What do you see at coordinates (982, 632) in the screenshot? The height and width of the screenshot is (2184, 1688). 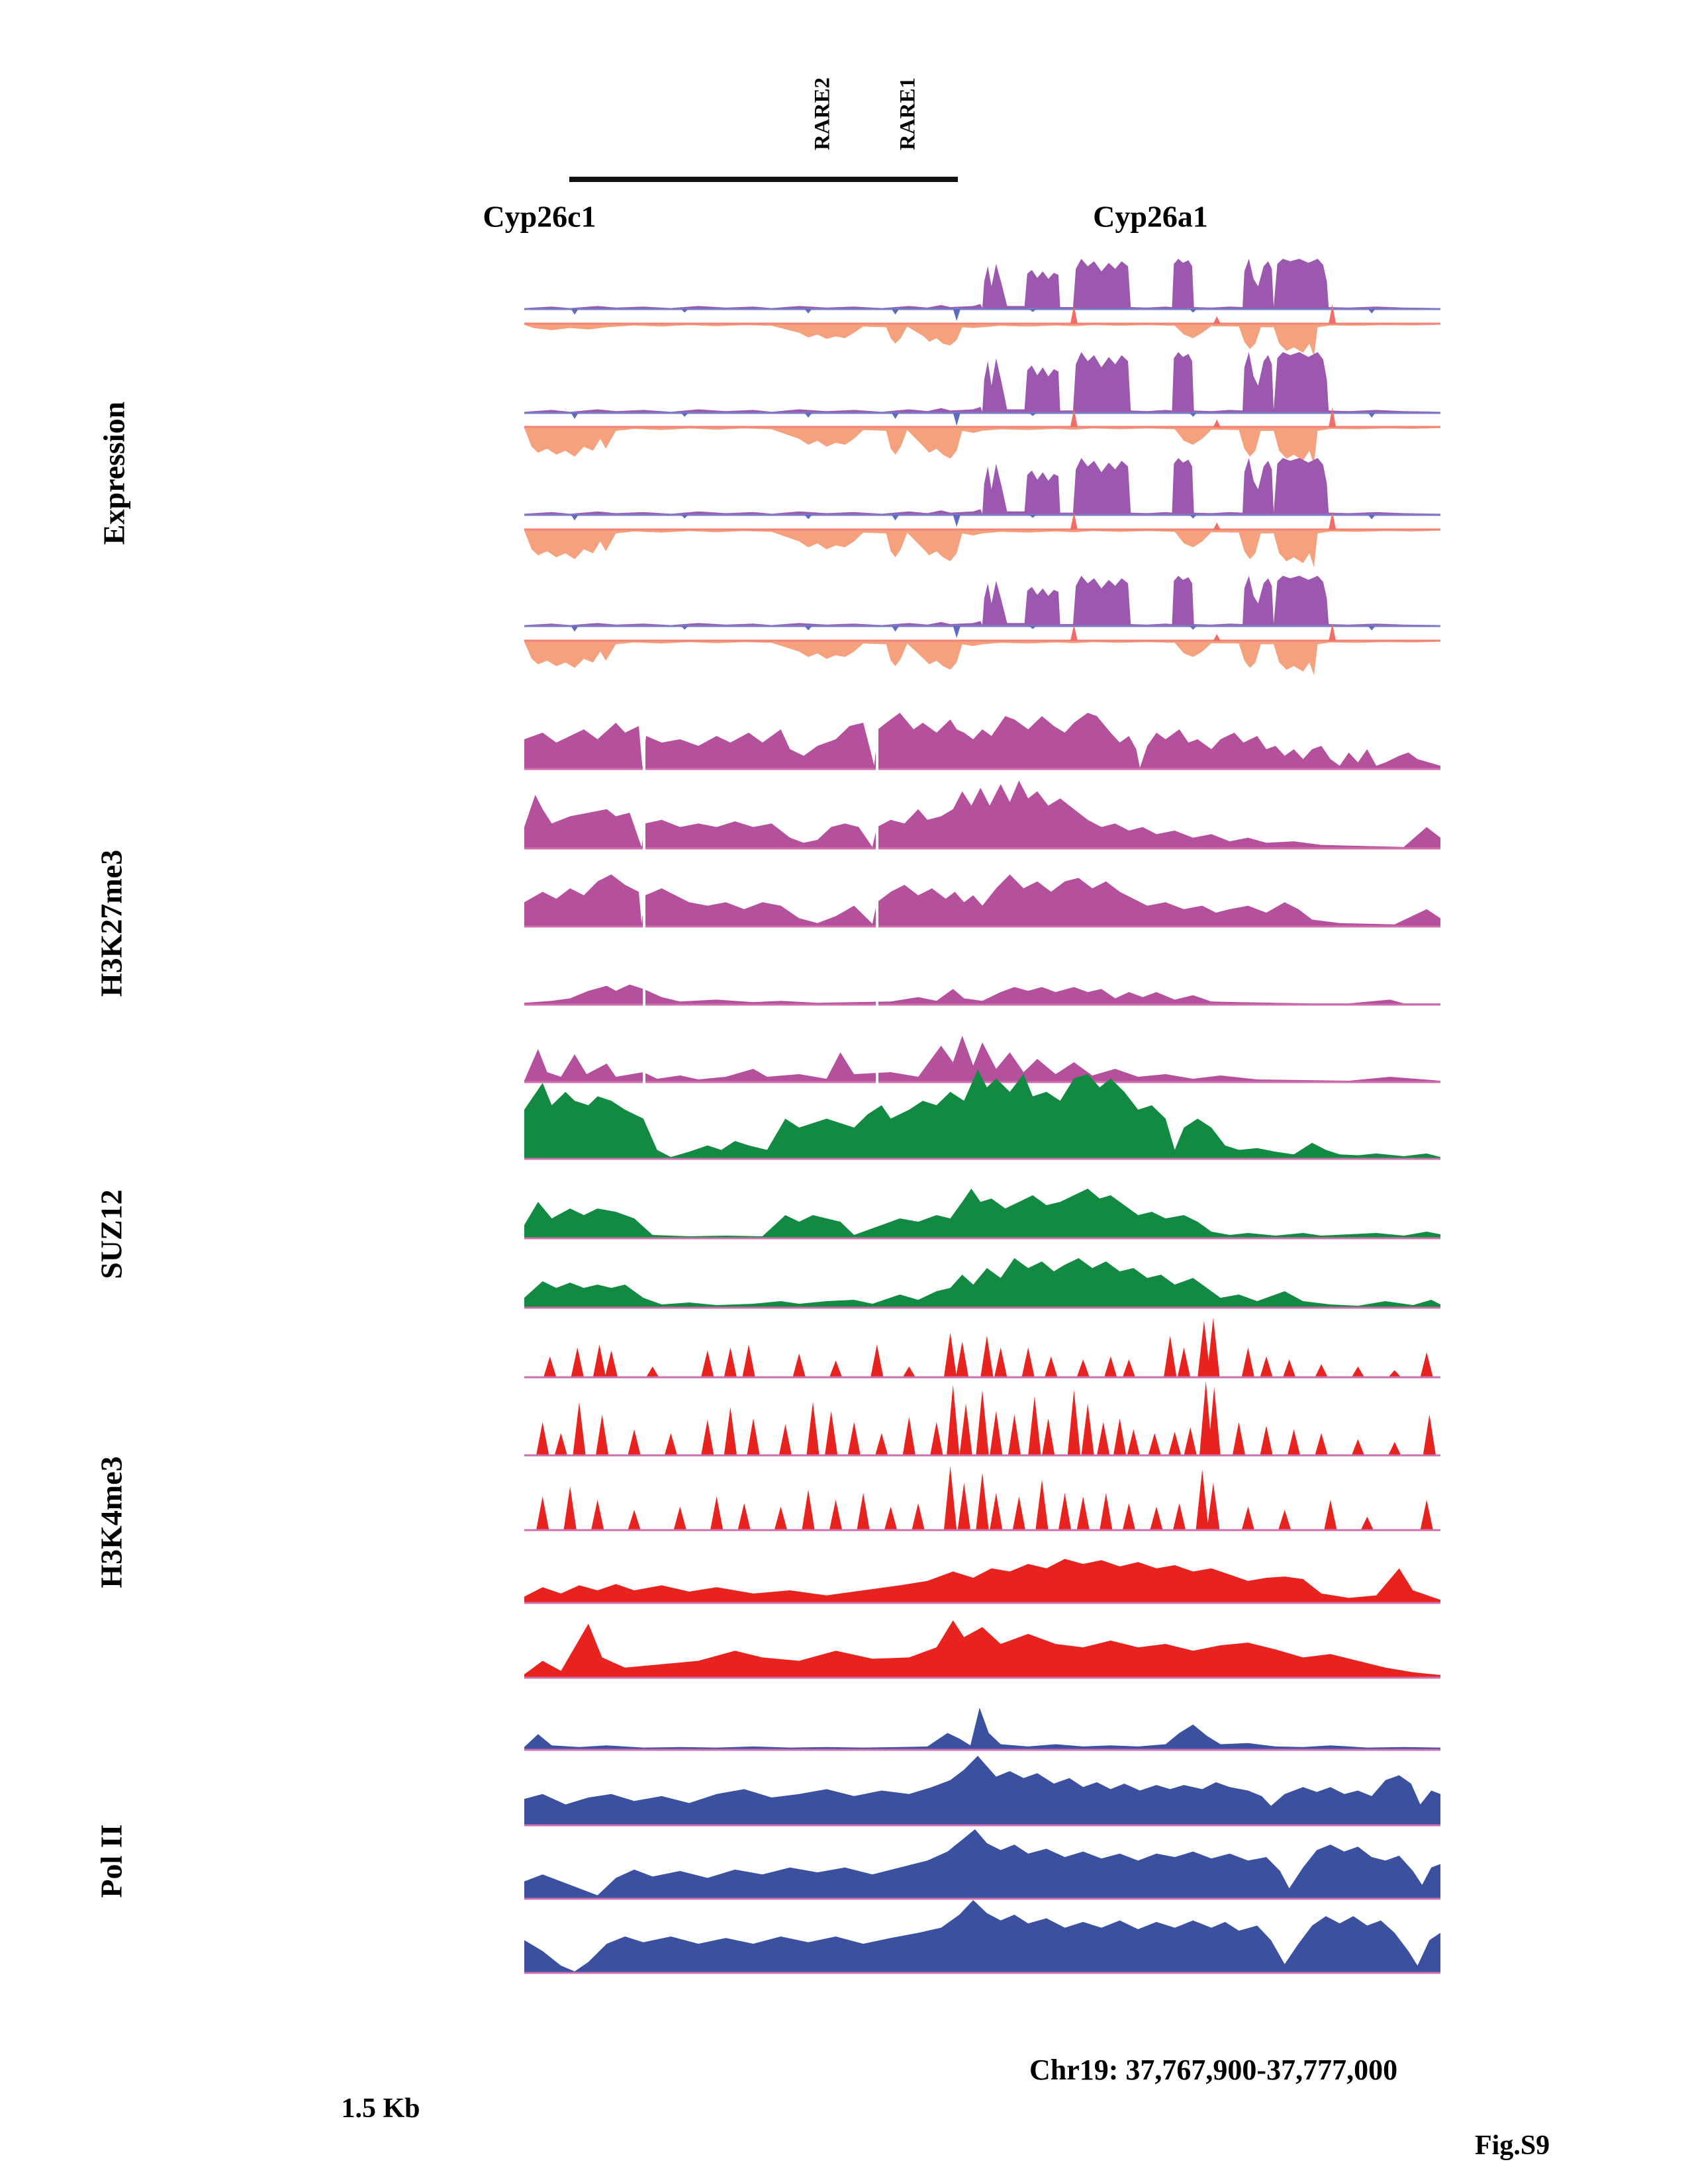 I see `track-expression-24hrs-w-negative-ticks` at bounding box center [982, 632].